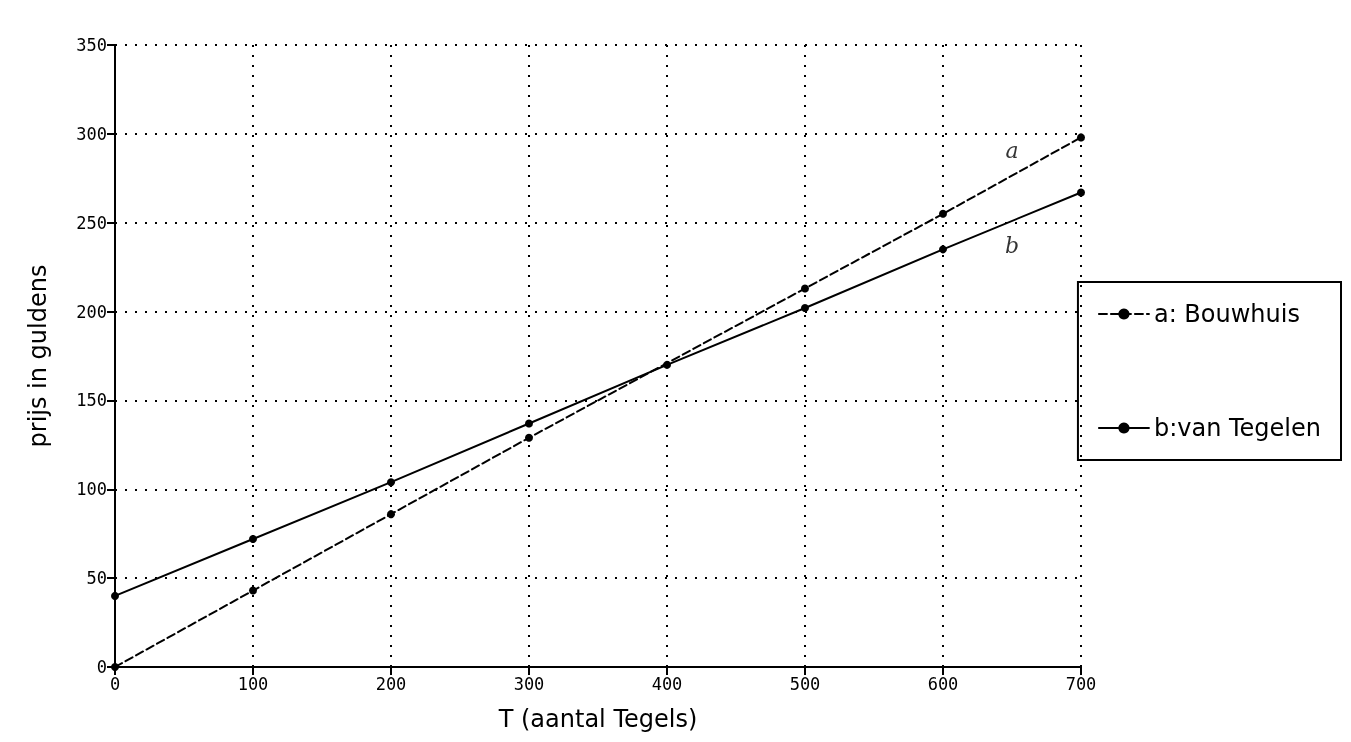  What do you see at coordinates (96, 578) in the screenshot?
I see `y-tick-label: 50` at bounding box center [96, 578].